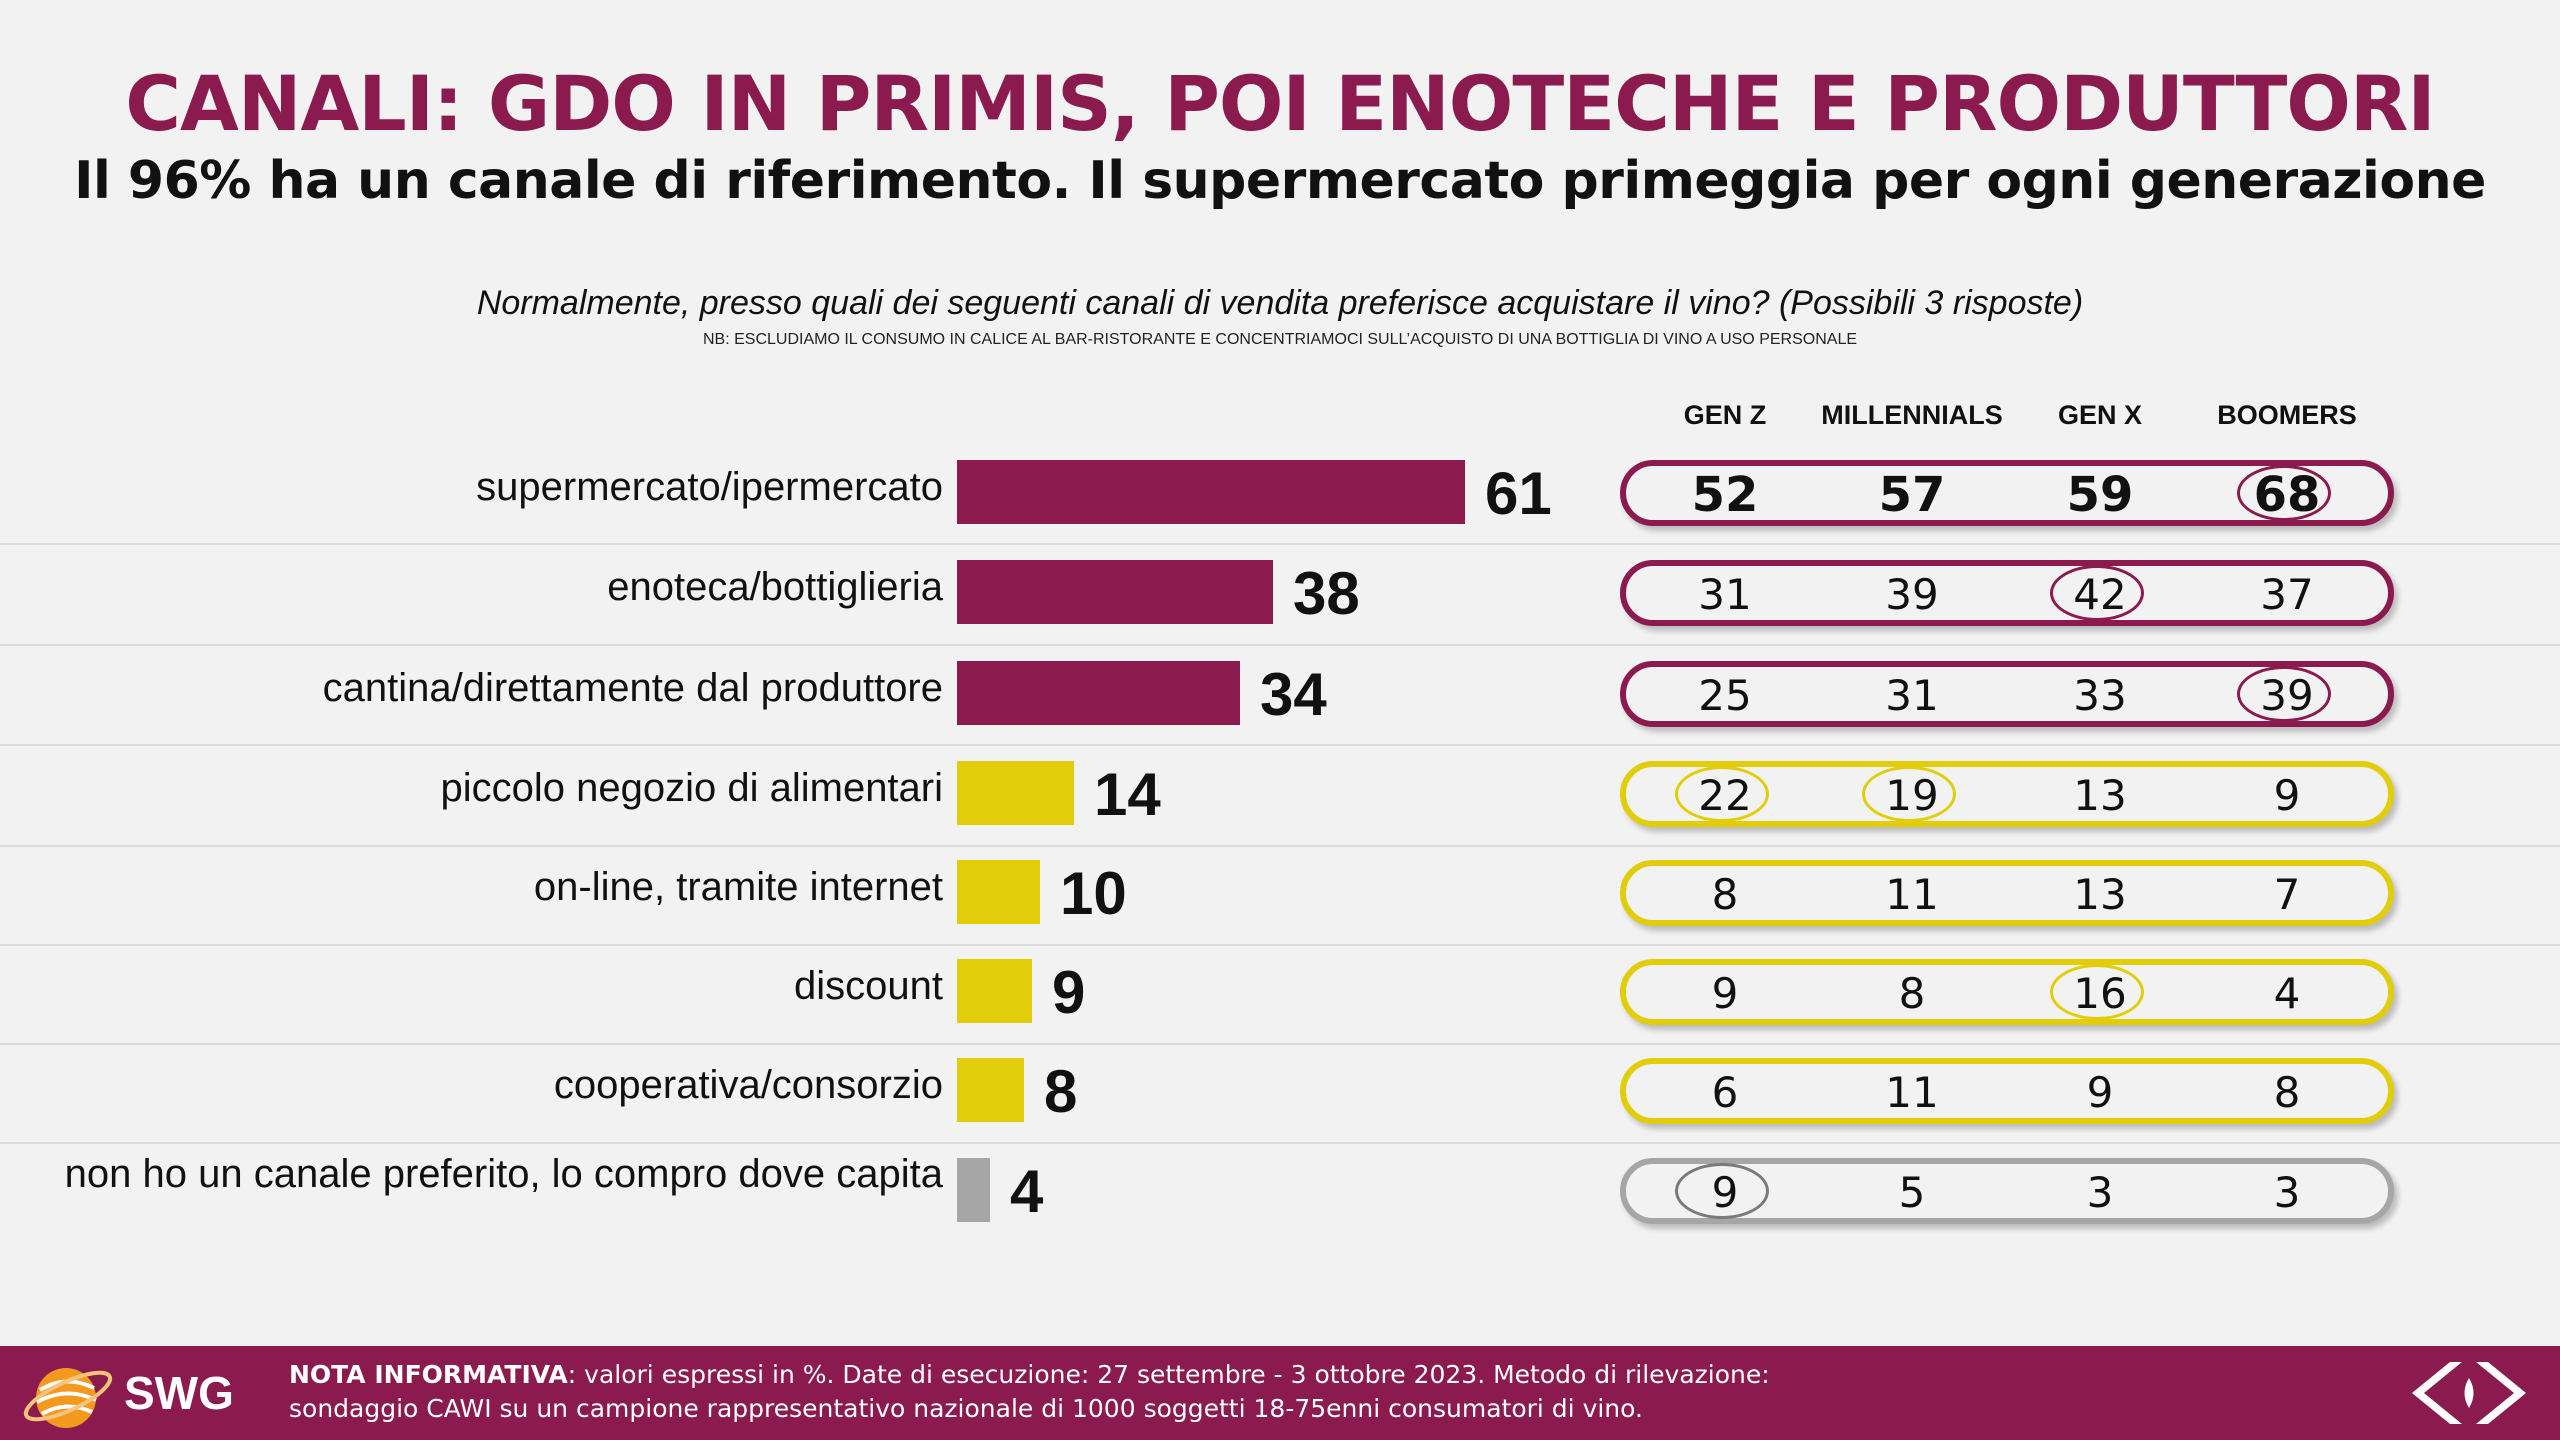 This screenshot has width=2560, height=1440. What do you see at coordinates (179, 1393) in the screenshot?
I see `swg-logo-text: SWG` at bounding box center [179, 1393].